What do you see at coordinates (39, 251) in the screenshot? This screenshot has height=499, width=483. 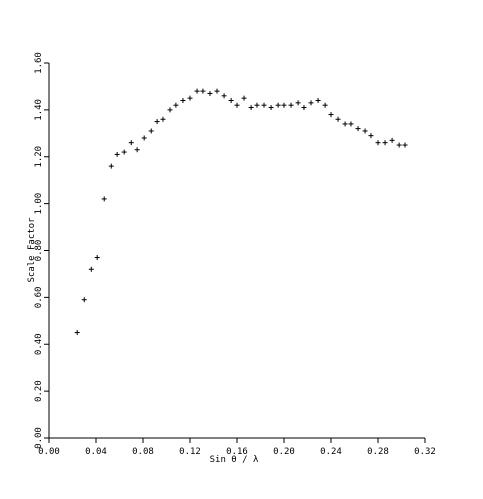 I see `y-tick-label: 0.80` at bounding box center [39, 251].